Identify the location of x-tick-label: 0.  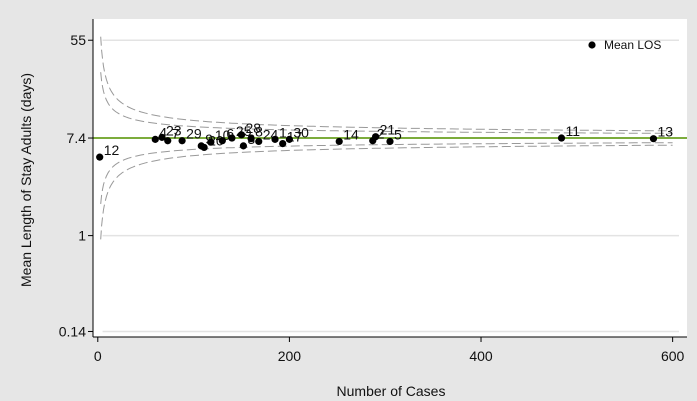
(98, 356).